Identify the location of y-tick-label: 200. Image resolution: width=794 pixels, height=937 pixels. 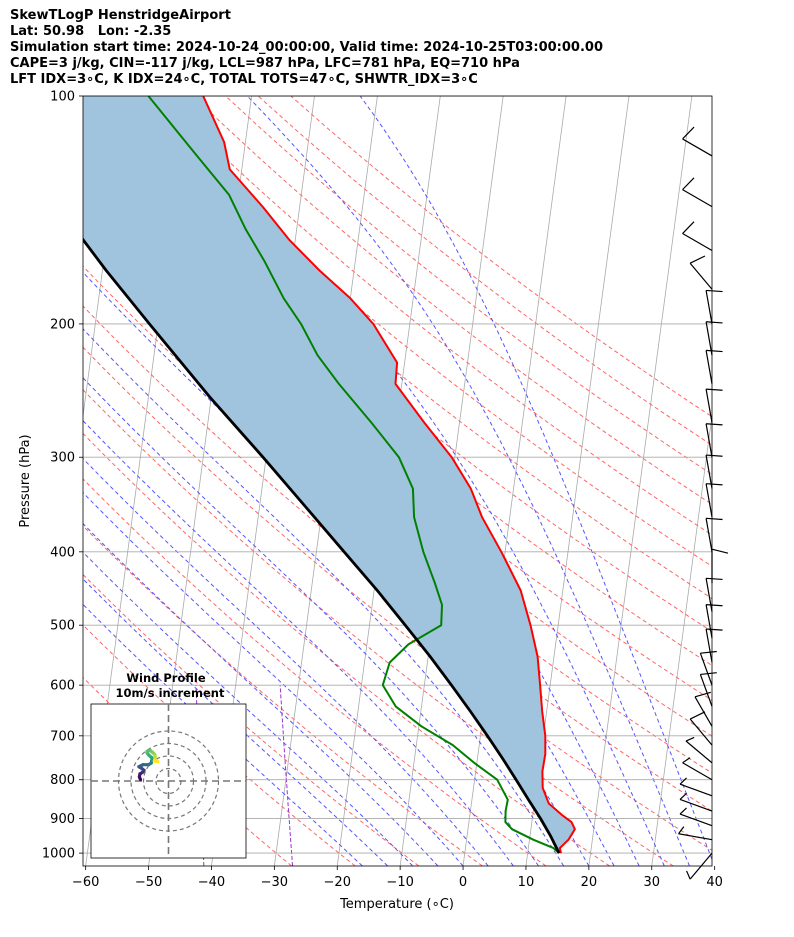
(62, 324).